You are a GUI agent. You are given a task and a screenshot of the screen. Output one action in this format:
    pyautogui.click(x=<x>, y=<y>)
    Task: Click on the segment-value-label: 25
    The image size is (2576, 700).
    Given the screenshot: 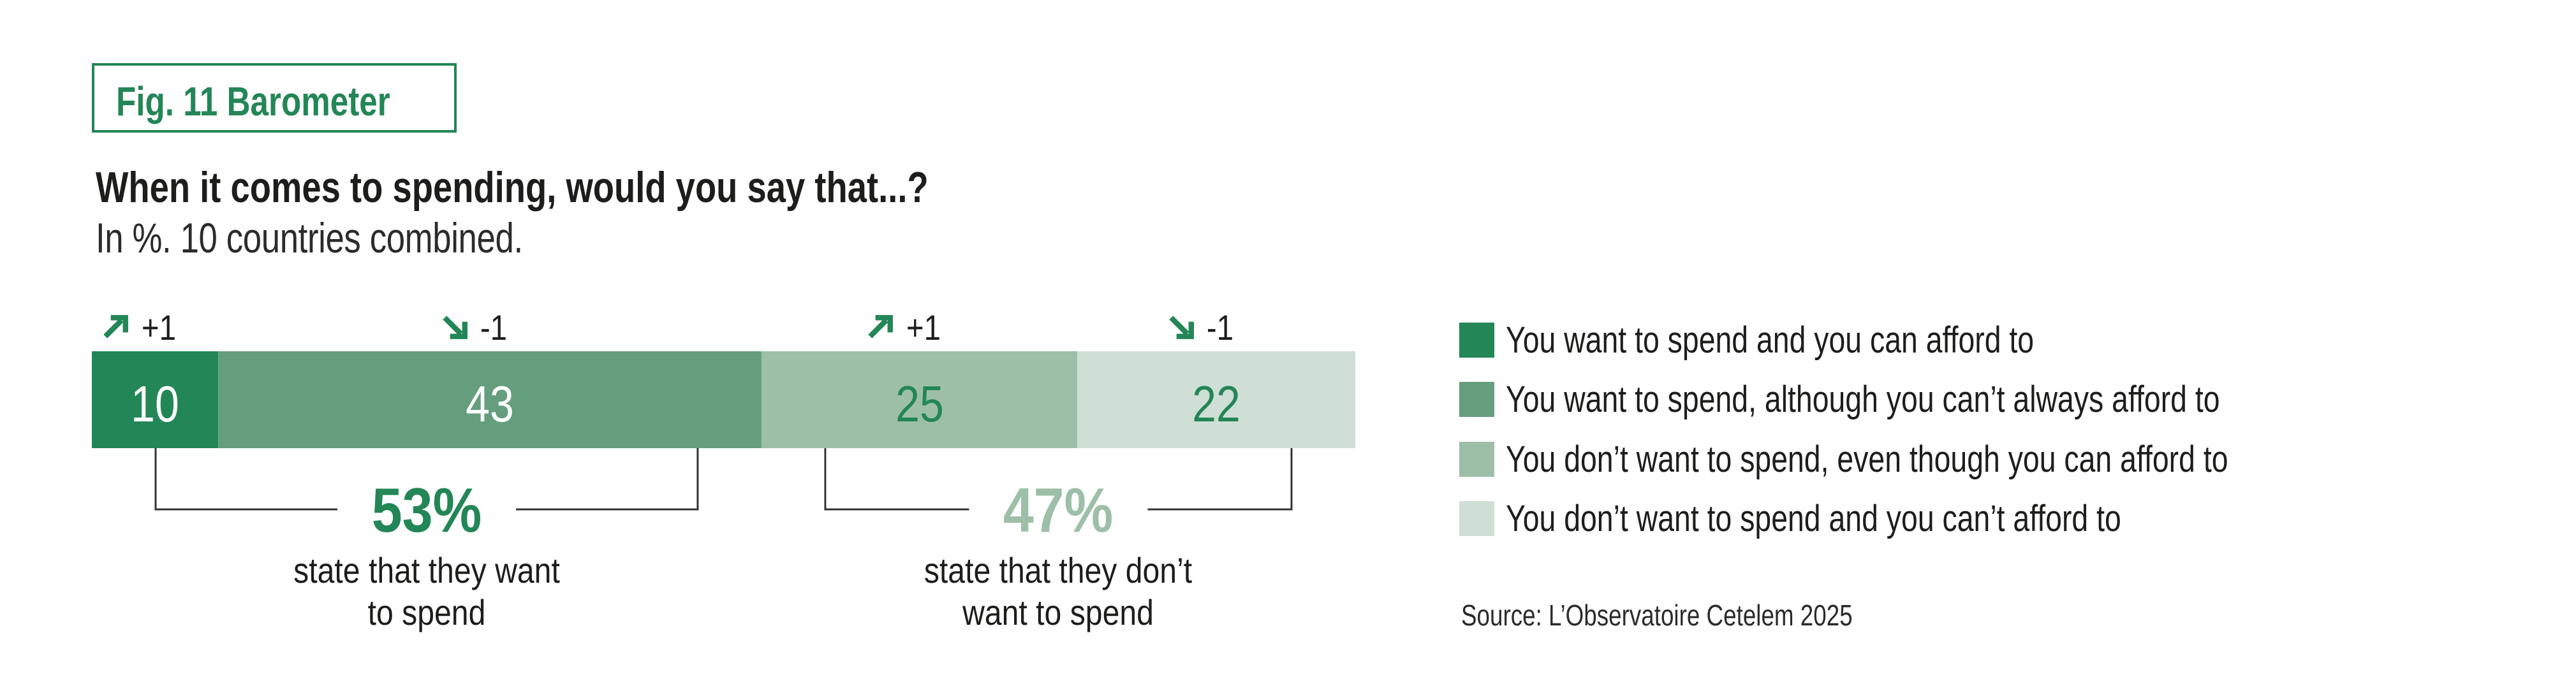 What is the action you would take?
    pyautogui.click(x=919, y=404)
    